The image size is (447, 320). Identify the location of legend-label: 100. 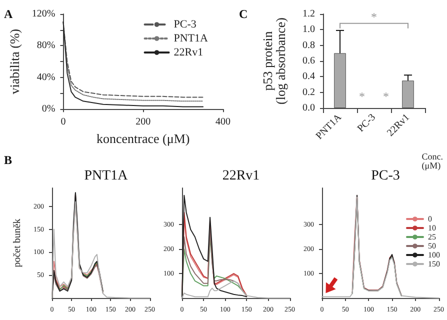
(434, 255).